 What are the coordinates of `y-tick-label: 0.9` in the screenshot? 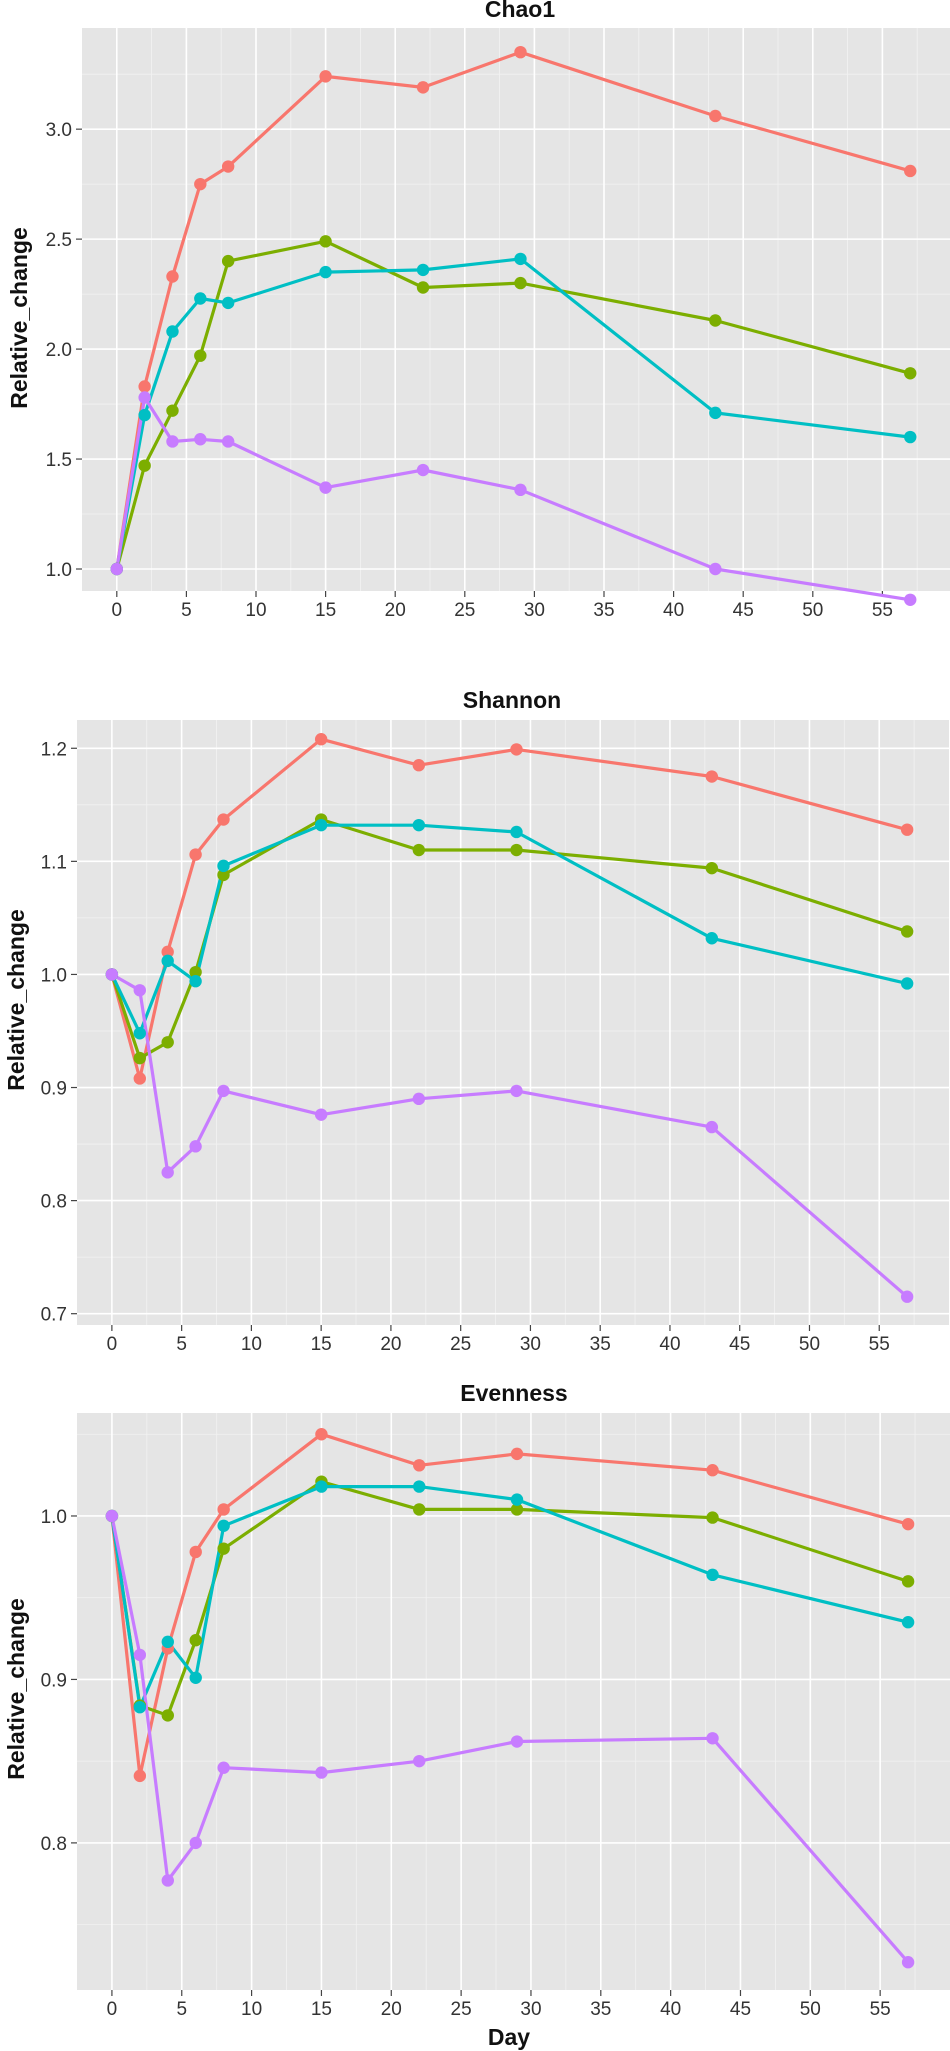 It's located at (54, 1089).